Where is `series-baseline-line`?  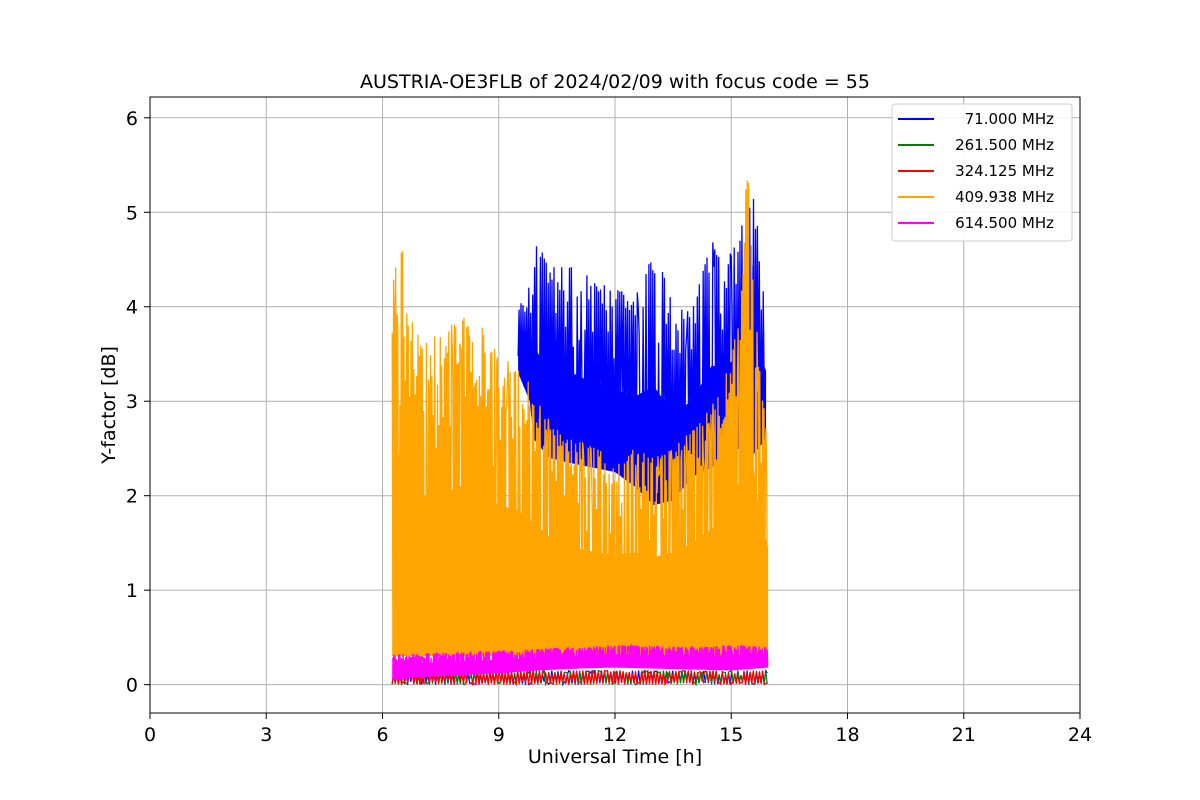 series-baseline-line is located at coordinates (579, 678).